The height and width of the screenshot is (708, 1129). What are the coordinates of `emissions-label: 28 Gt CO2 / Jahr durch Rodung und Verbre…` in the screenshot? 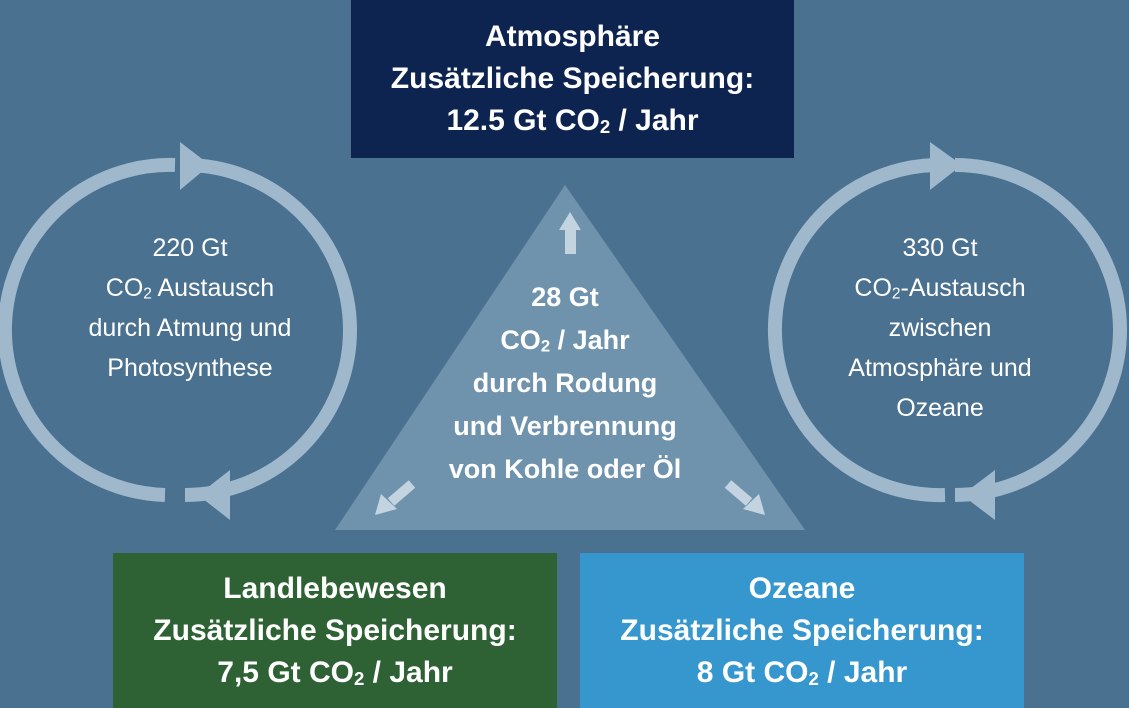 It's located at (565, 383).